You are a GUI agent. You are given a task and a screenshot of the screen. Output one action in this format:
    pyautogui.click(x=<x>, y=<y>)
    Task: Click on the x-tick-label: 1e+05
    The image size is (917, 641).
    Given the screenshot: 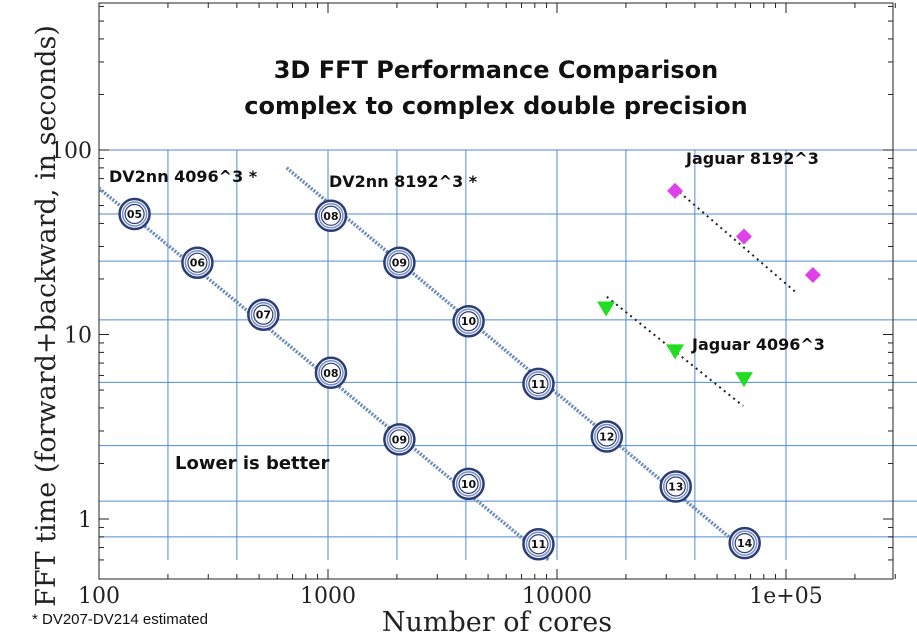 What is the action you would take?
    pyautogui.click(x=785, y=596)
    